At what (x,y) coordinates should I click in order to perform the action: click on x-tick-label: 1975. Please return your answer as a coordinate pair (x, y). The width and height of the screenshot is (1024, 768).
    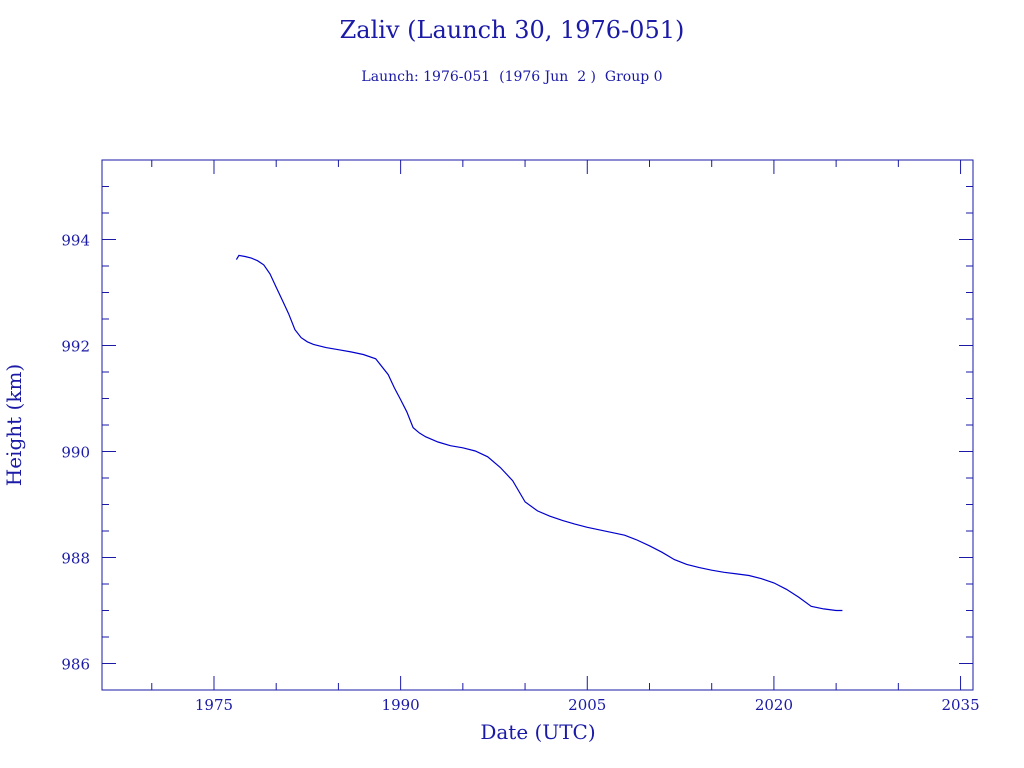
    Looking at the image, I should click on (214, 705).